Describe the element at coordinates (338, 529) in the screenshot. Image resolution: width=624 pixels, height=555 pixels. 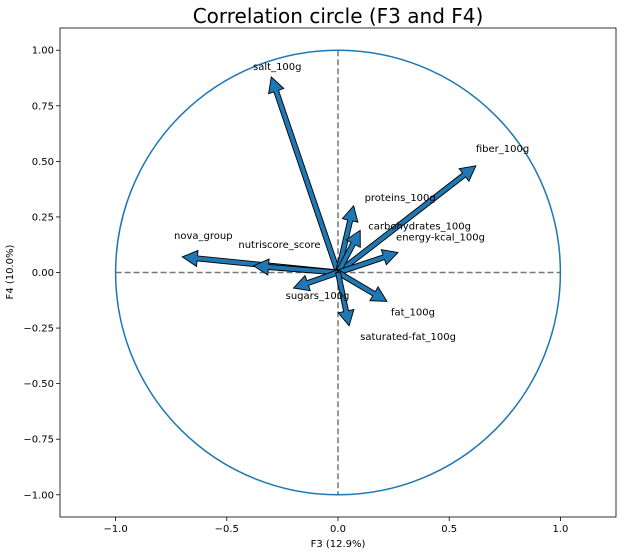
I see `x-tick-label: 0.0` at that location.